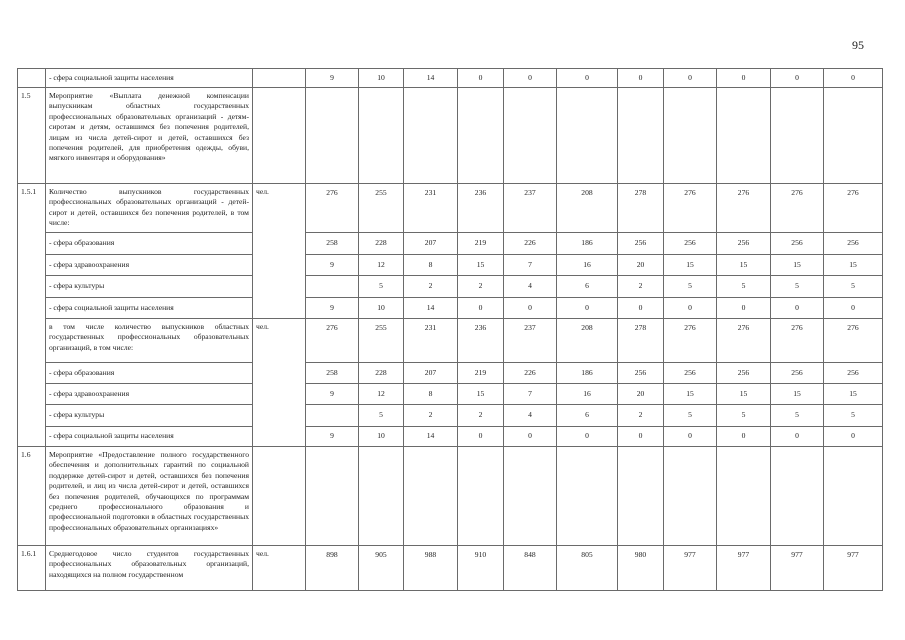 The width and height of the screenshot is (905, 640). What do you see at coordinates (381, 568) in the screenshot?
I see `value-cell: 905` at bounding box center [381, 568].